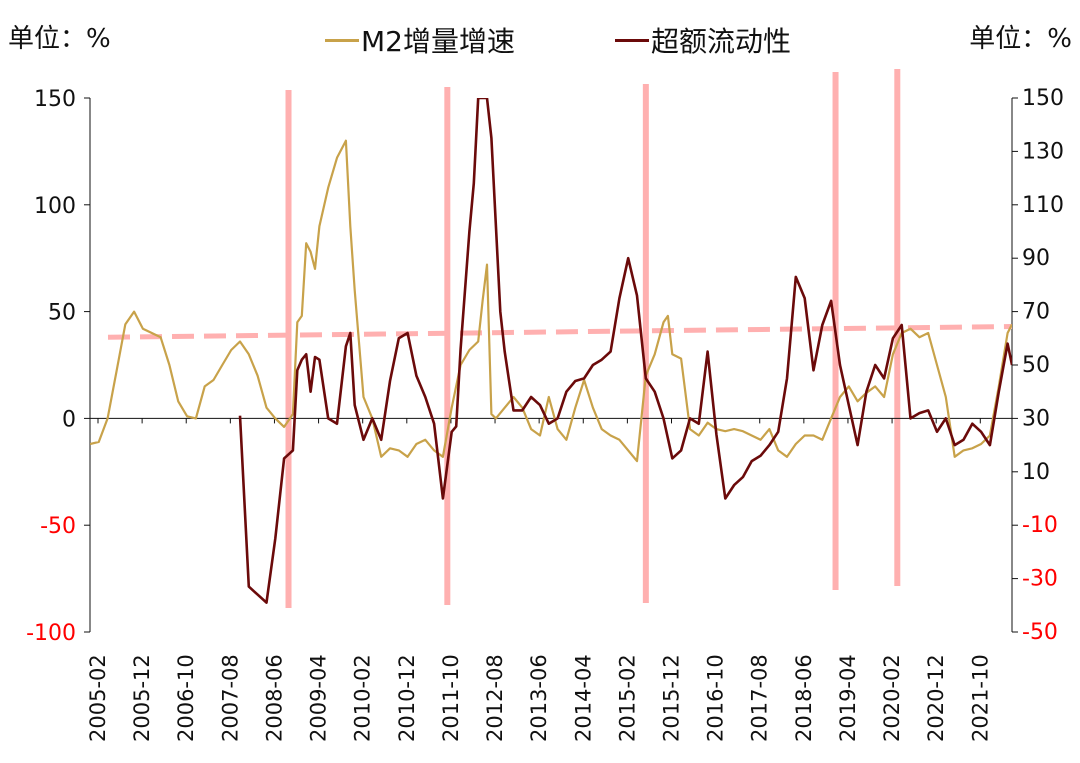 The image size is (1080, 763). I want to click on left-y-tick-label: 150, so click(55, 99).